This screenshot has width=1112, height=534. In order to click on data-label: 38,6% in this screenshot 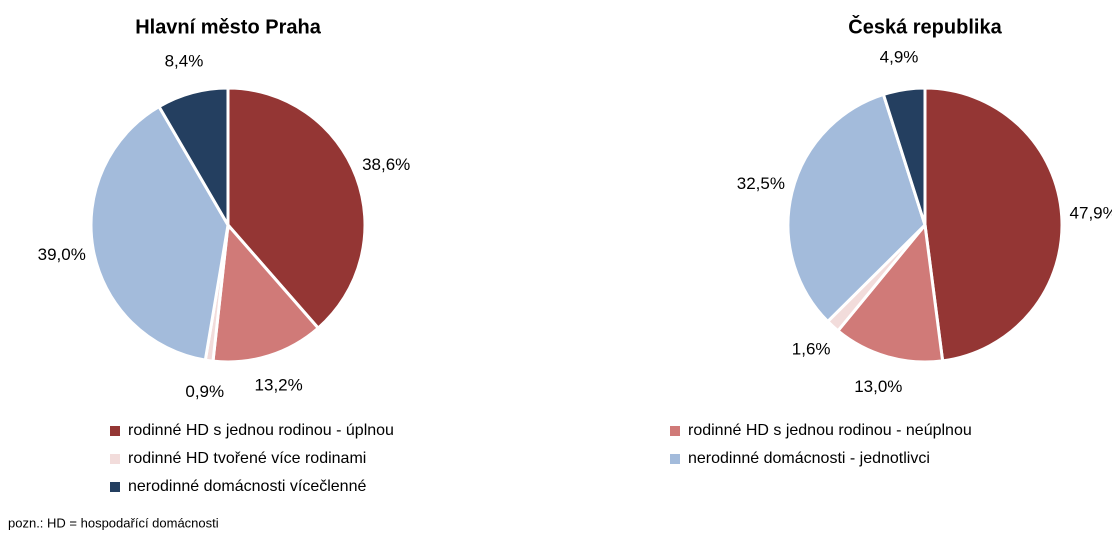, I will do `click(386, 164)`.